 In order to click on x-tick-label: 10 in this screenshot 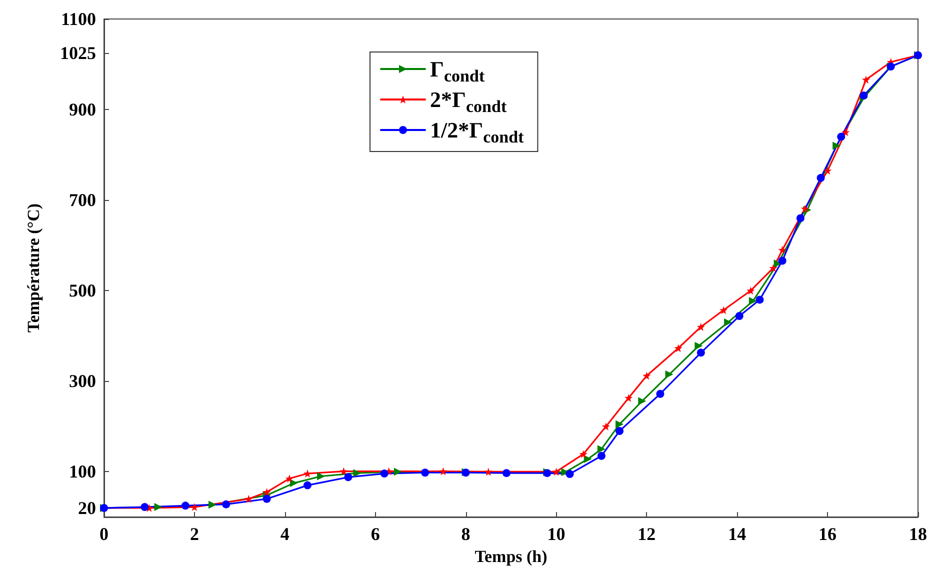, I will do `click(556, 534)`.